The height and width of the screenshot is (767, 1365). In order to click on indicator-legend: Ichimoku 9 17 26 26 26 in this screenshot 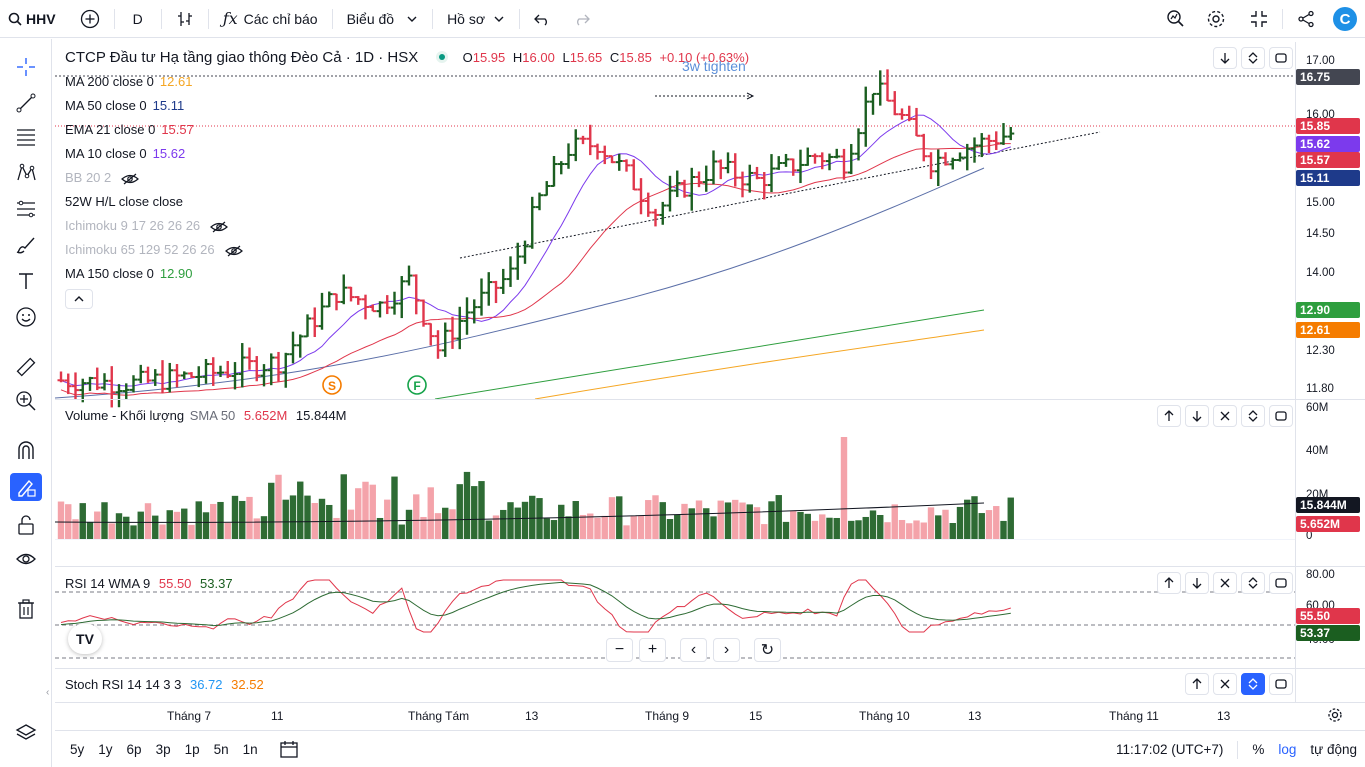, I will do `click(147, 225)`.